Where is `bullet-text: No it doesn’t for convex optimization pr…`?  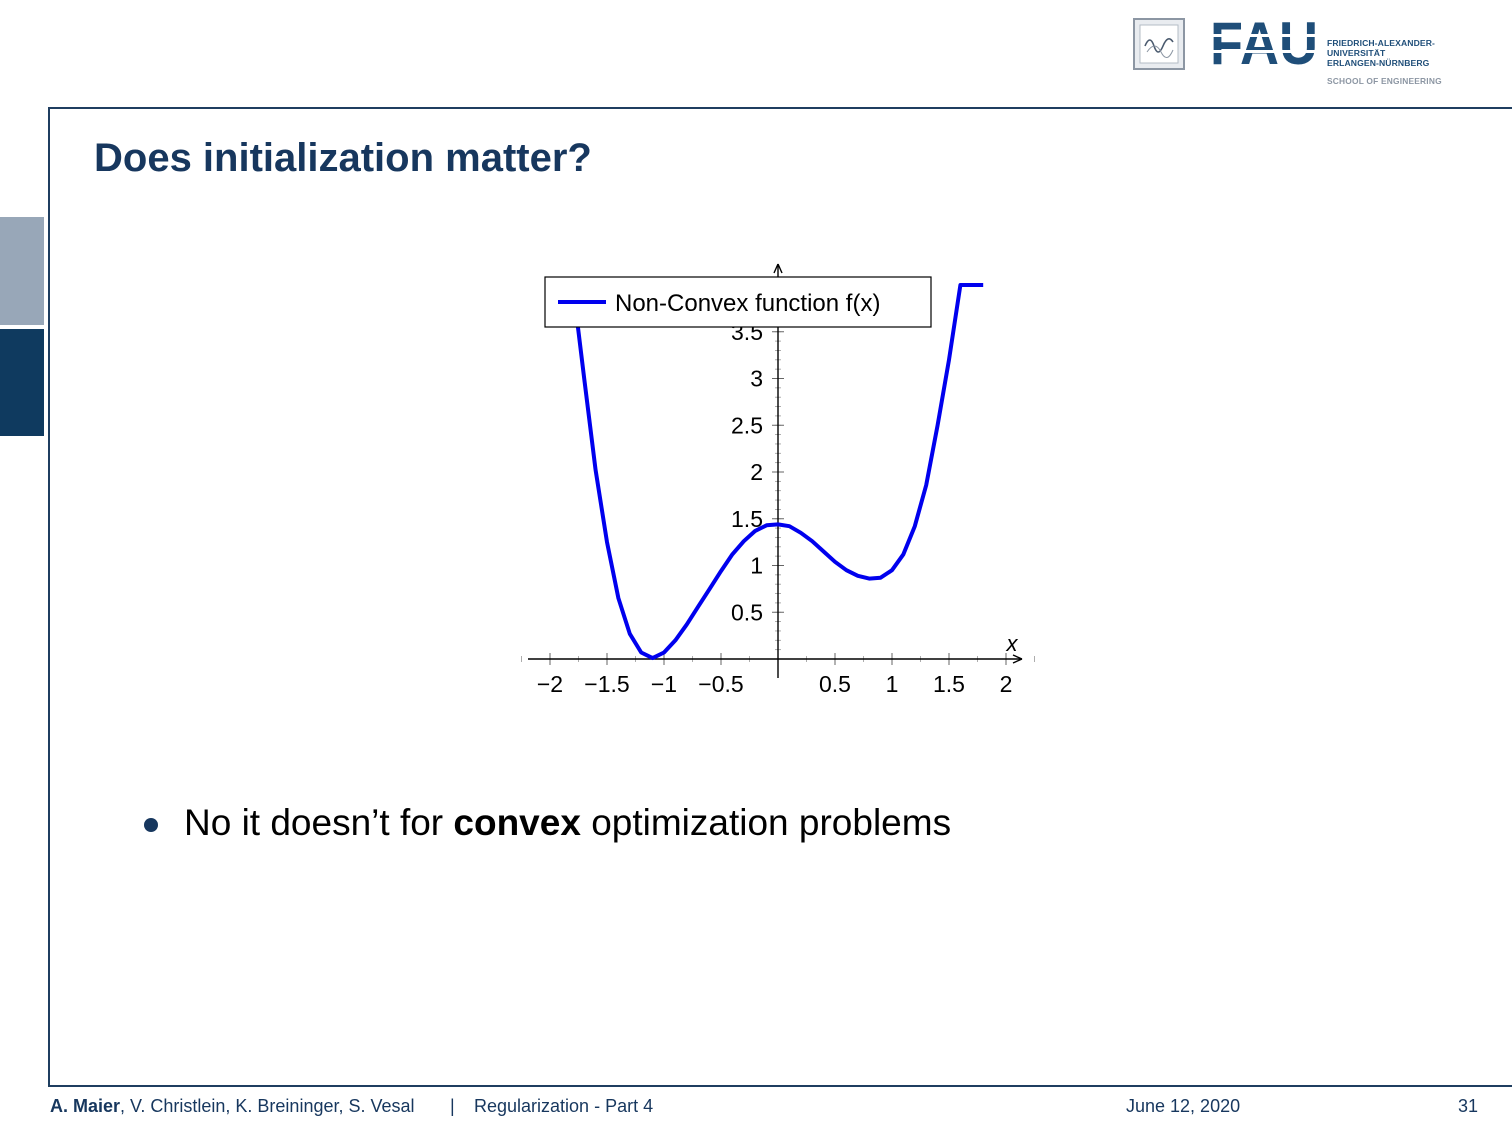
bullet-text: No it doesn’t for convex optimization pr… is located at coordinates (567, 823).